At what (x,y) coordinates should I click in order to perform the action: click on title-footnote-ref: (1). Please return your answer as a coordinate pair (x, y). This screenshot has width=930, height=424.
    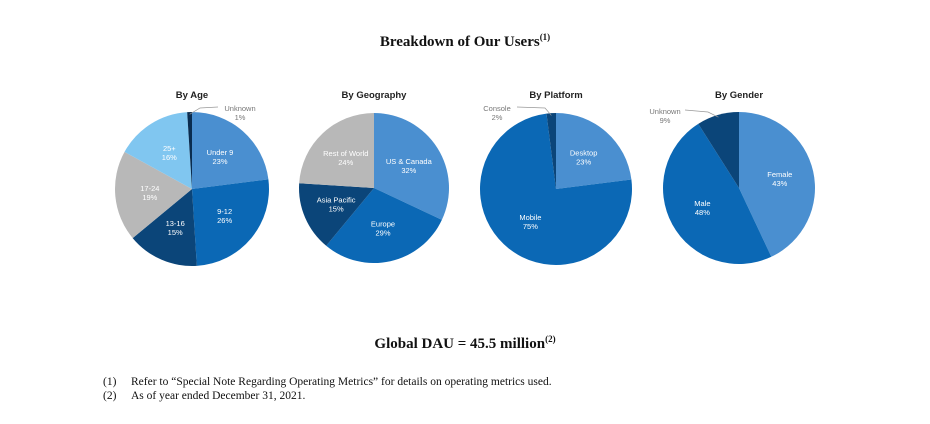
    Looking at the image, I should click on (545, 37).